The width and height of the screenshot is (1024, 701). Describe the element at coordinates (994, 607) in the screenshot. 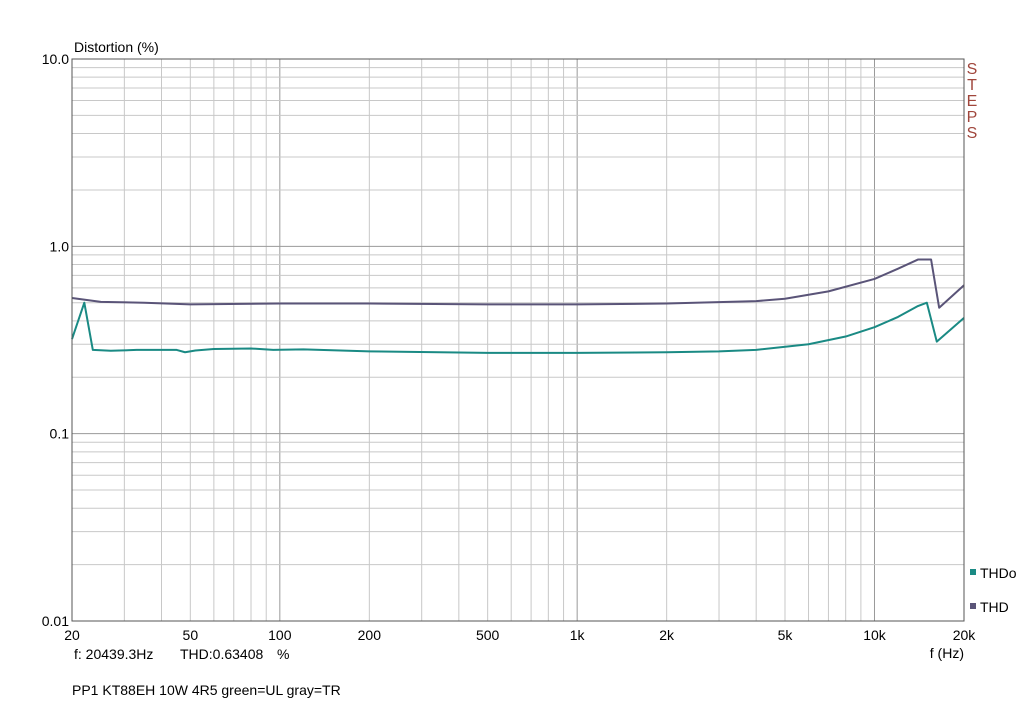

I see `legend-label-thd: THD` at that location.